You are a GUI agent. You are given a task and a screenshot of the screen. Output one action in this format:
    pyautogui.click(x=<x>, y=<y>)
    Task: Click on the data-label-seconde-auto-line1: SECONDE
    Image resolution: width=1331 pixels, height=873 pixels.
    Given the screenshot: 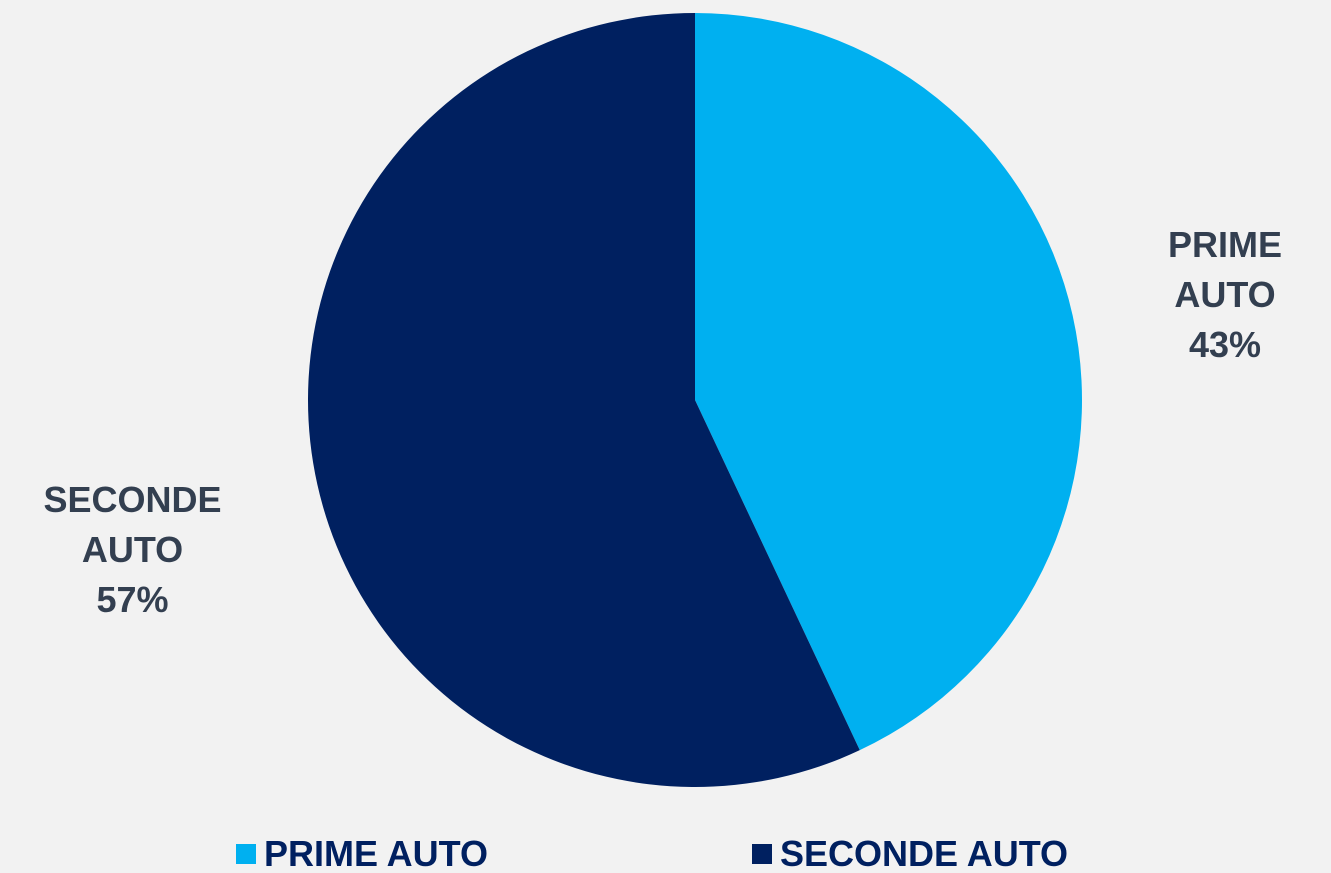 What is the action you would take?
    pyautogui.click(x=132, y=499)
    